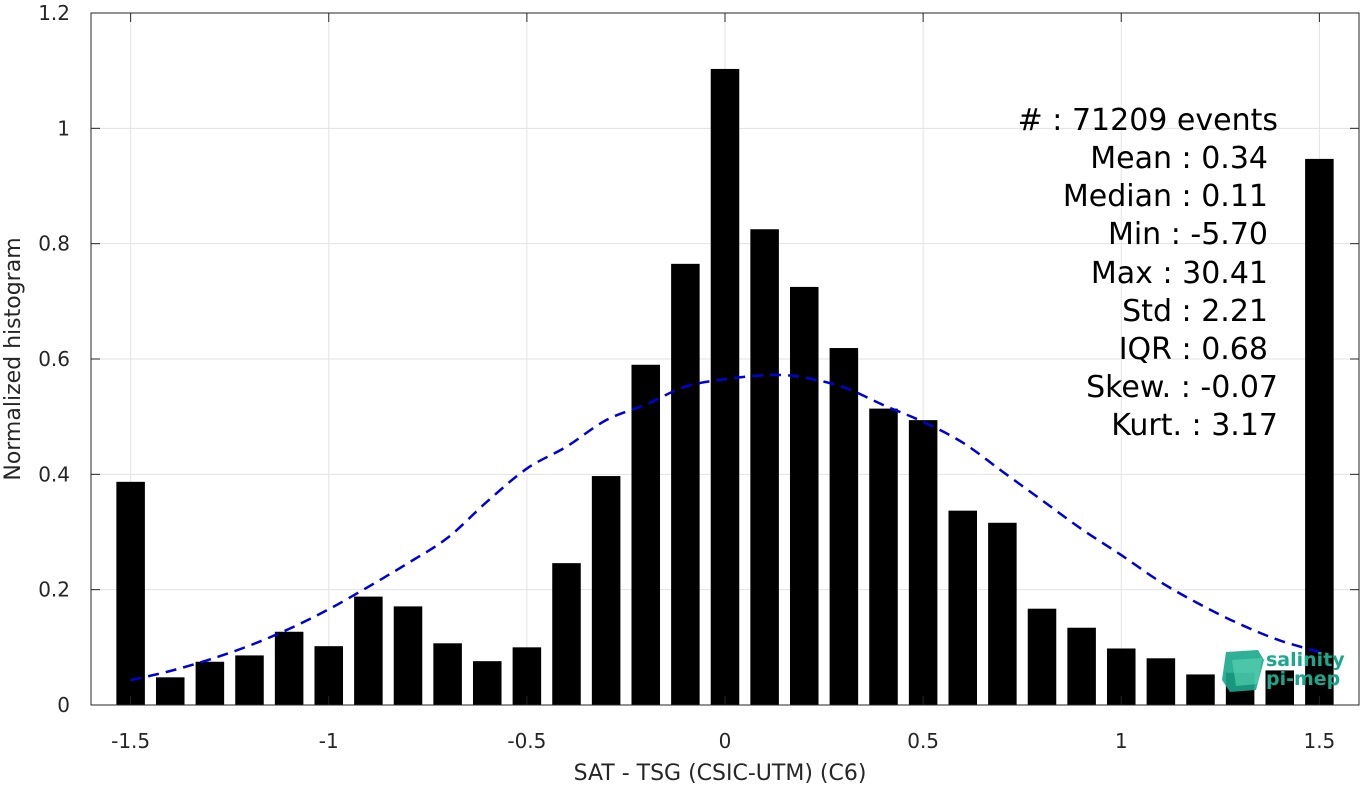 The height and width of the screenshot is (785, 1367). What do you see at coordinates (725, 741) in the screenshot?
I see `x-tick-label: 0` at bounding box center [725, 741].